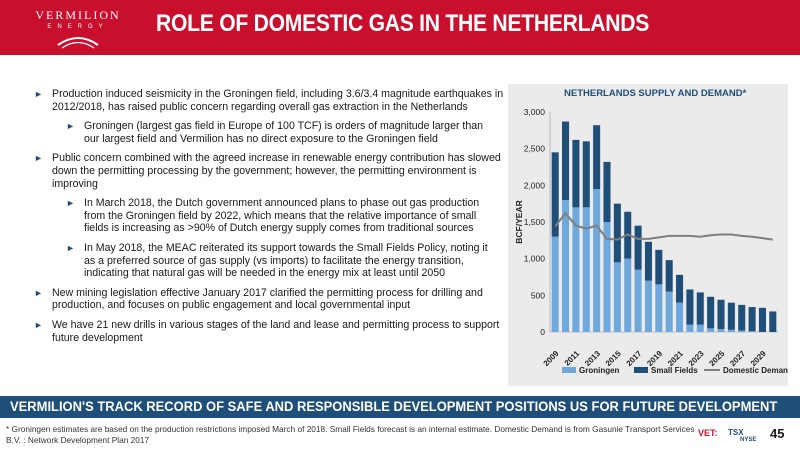 Image resolution: width=800 pixels, height=450 pixels. I want to click on y-tick-label: 500, so click(538, 295).